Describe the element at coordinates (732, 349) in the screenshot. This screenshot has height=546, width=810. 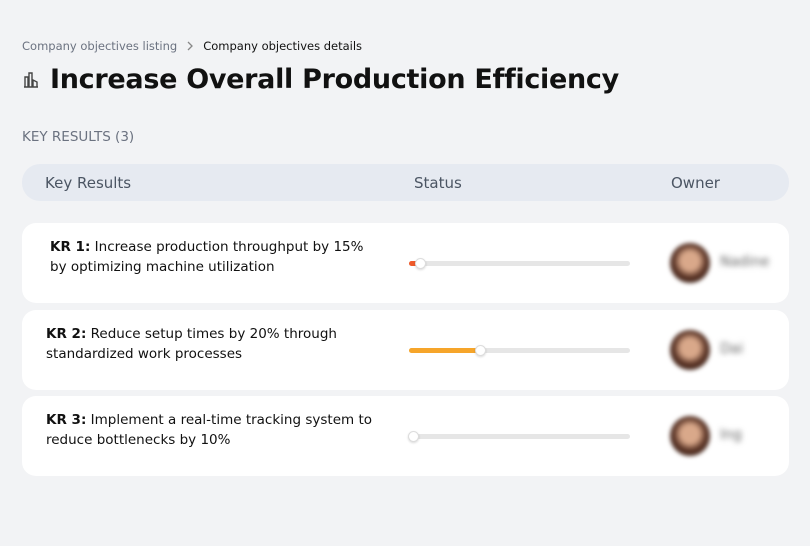
I see `owner-name: Dai` at that location.